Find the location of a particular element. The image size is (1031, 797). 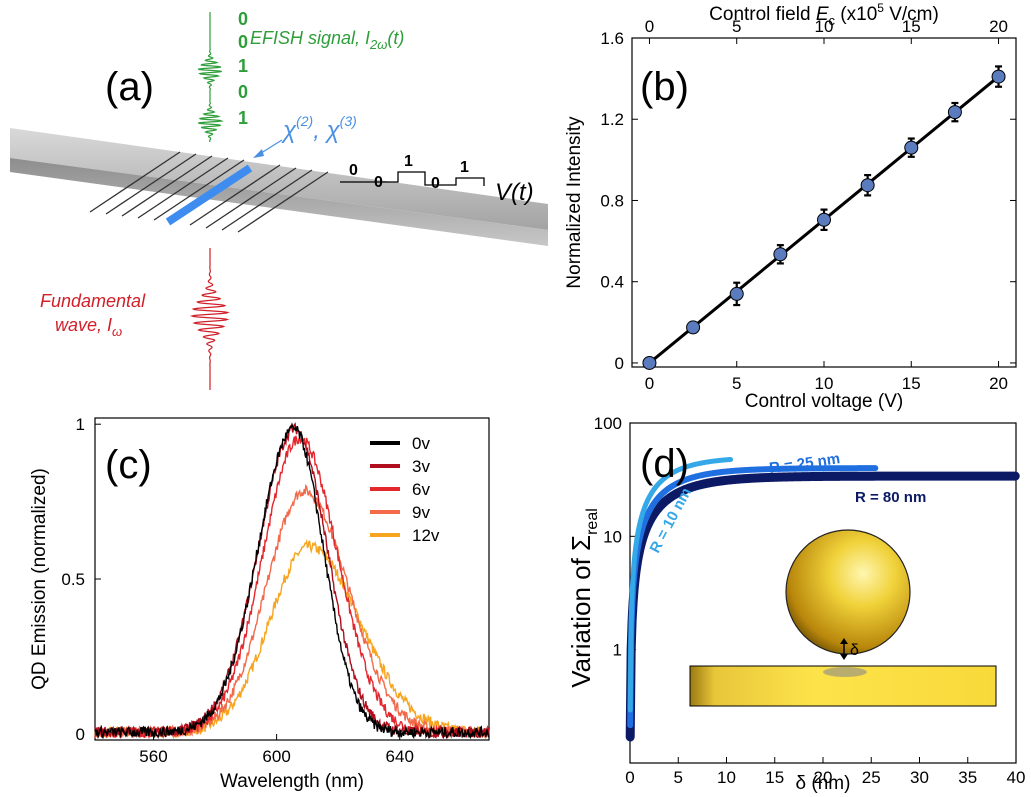

y-axis-label-main: Variation of Σ is located at coordinates (581, 611).